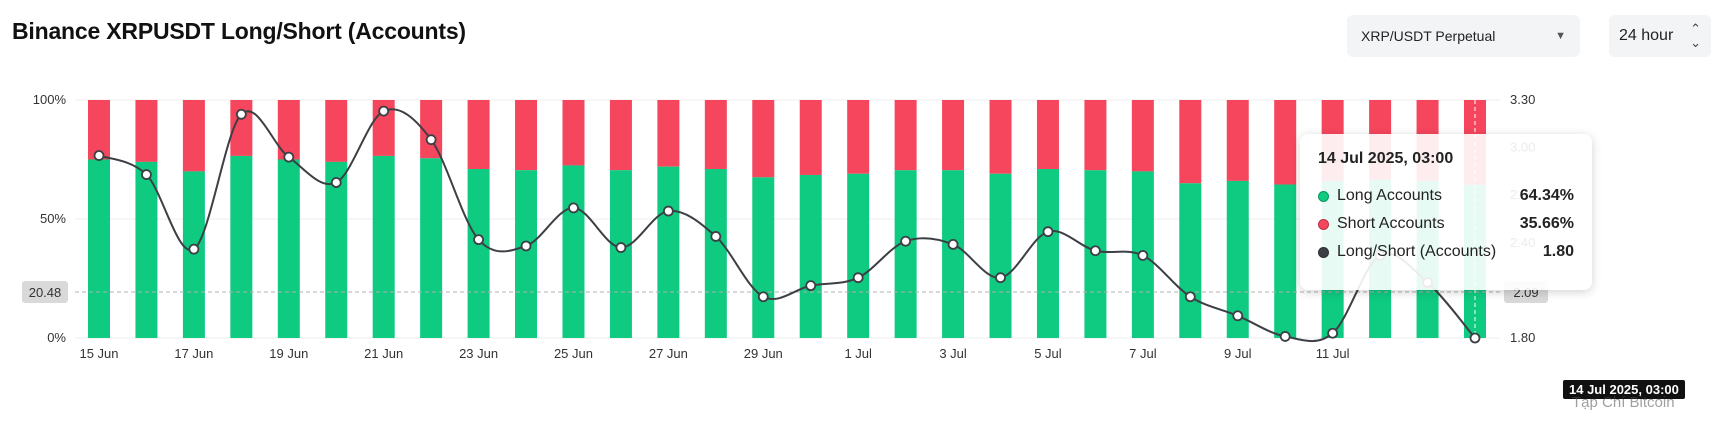 This screenshot has width=1723, height=425. I want to click on x-tick-label: 19 Jun, so click(288, 353).